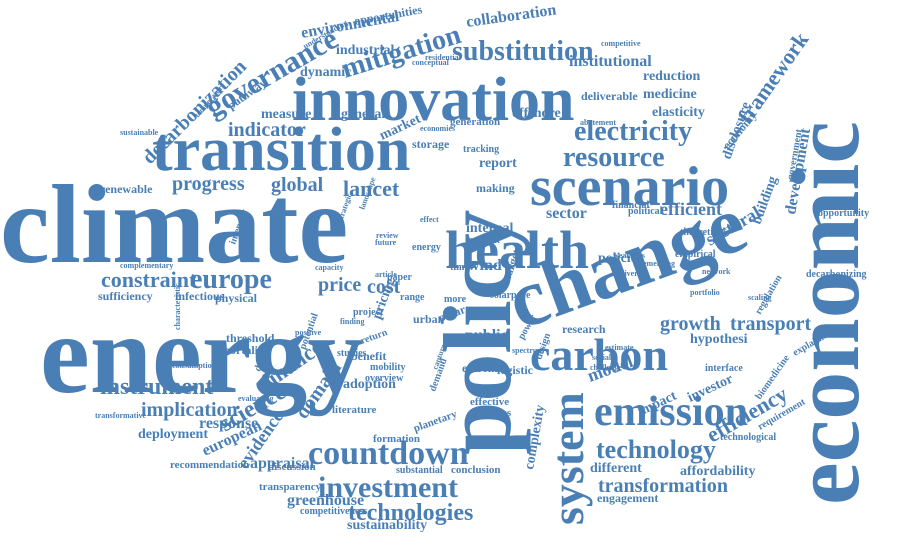 The image size is (900, 544). I want to click on cloud-word-electricity: electricity, so click(633, 131).